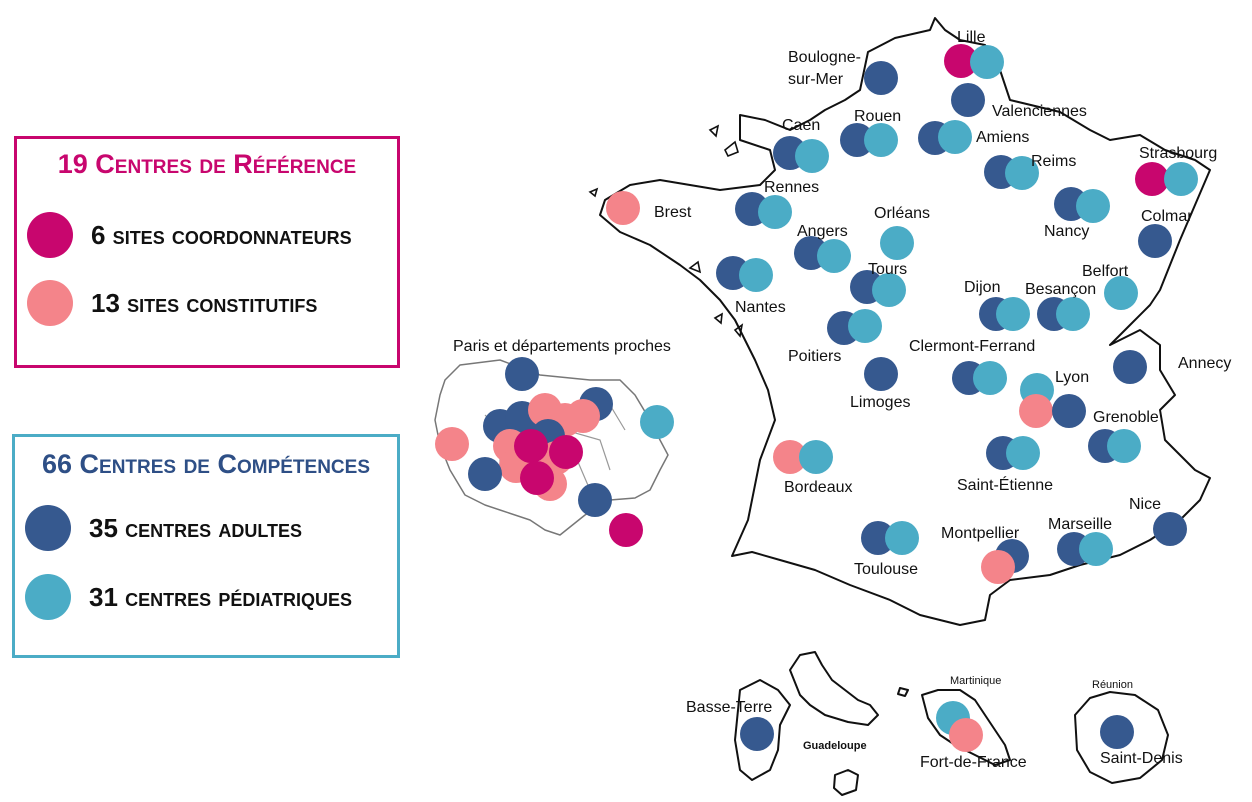  I want to click on city-nantes: Nantes, so click(751, 286).